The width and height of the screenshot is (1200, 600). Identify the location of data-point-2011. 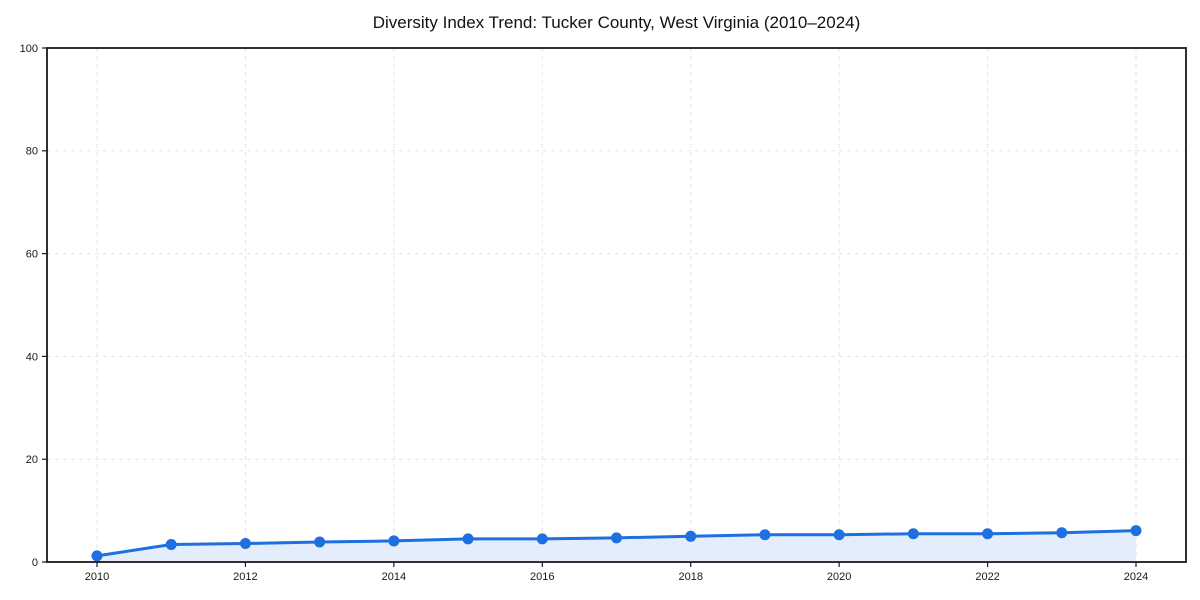
(171, 545).